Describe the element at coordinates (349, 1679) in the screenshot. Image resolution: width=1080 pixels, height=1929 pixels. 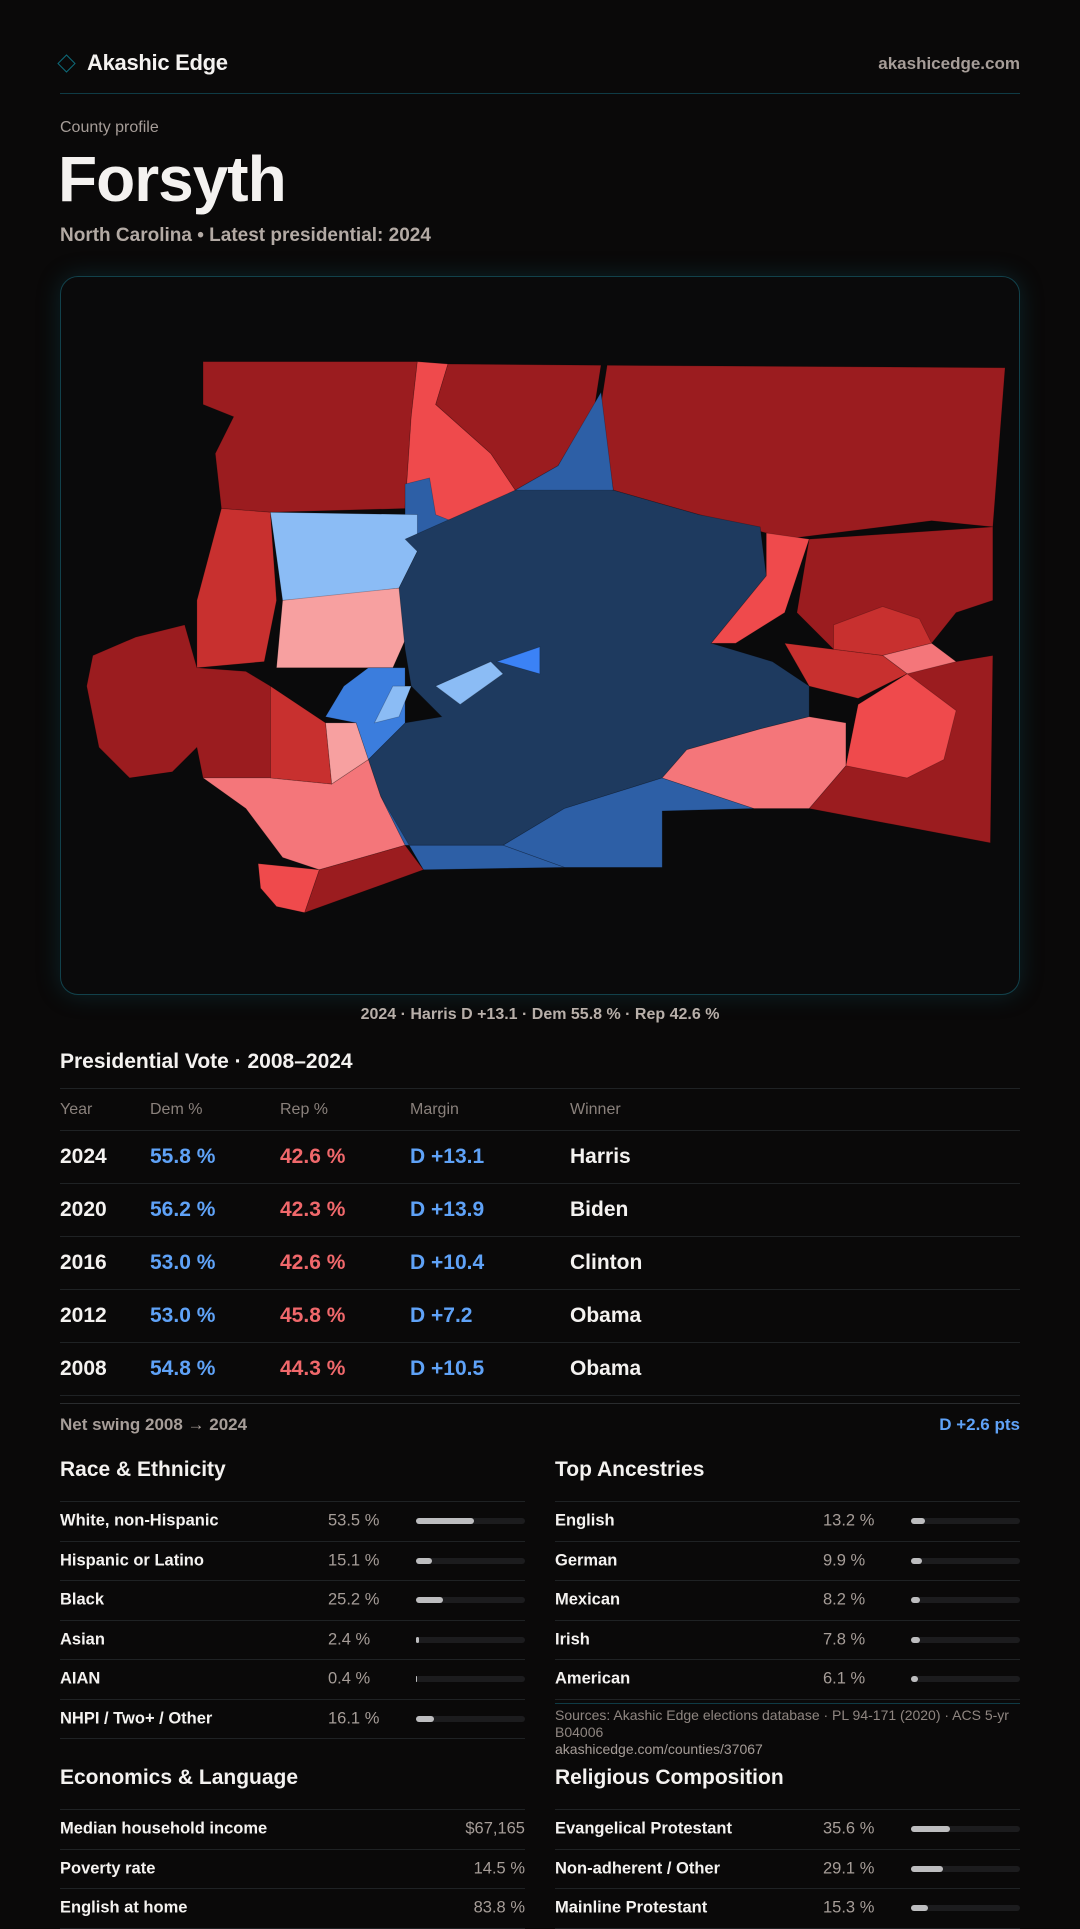
I see `stat-value: 0.4 %` at that location.